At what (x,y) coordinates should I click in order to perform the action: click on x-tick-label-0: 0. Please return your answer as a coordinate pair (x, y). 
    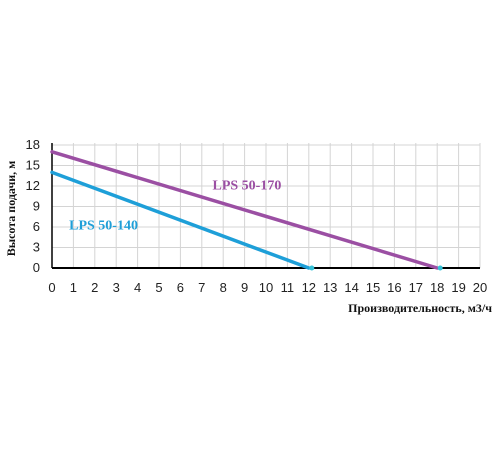
    Looking at the image, I should click on (51, 287).